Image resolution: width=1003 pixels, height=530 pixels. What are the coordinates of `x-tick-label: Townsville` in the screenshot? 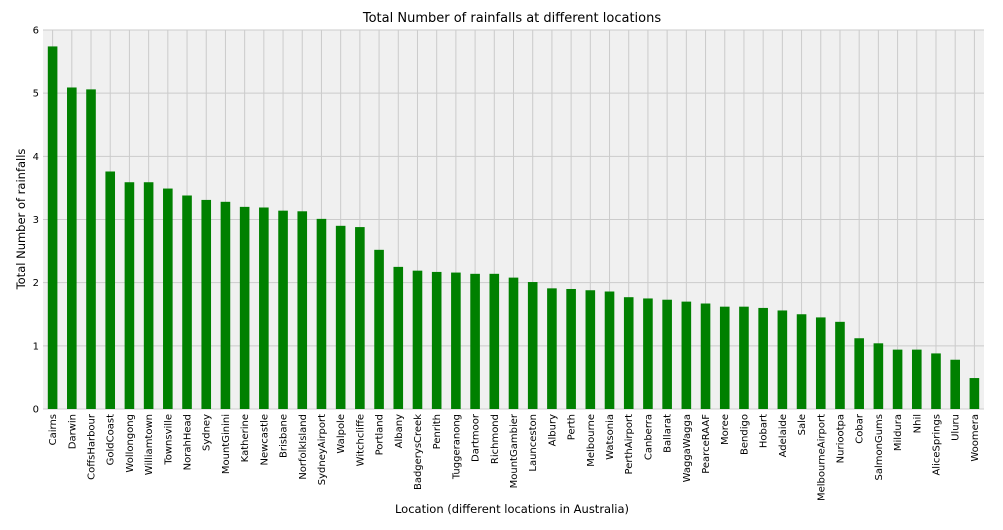 It's located at (168, 440).